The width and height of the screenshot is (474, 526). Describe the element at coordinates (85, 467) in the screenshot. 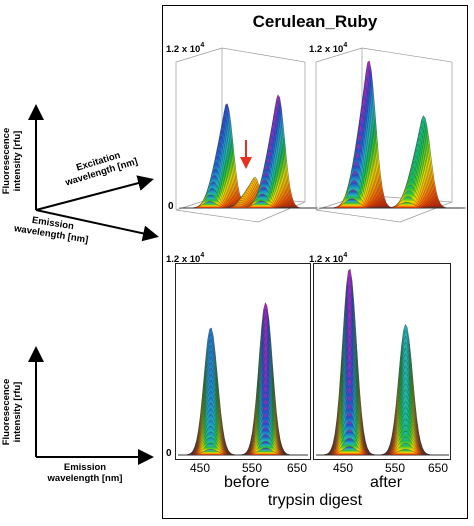

I see `emission2d-line1: Emission` at that location.